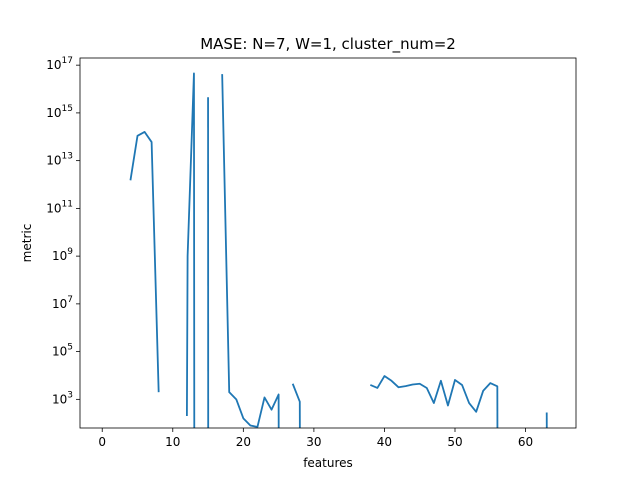 The image size is (640, 480). What do you see at coordinates (454, 442) in the screenshot?
I see `x-tick-label: 50` at bounding box center [454, 442].